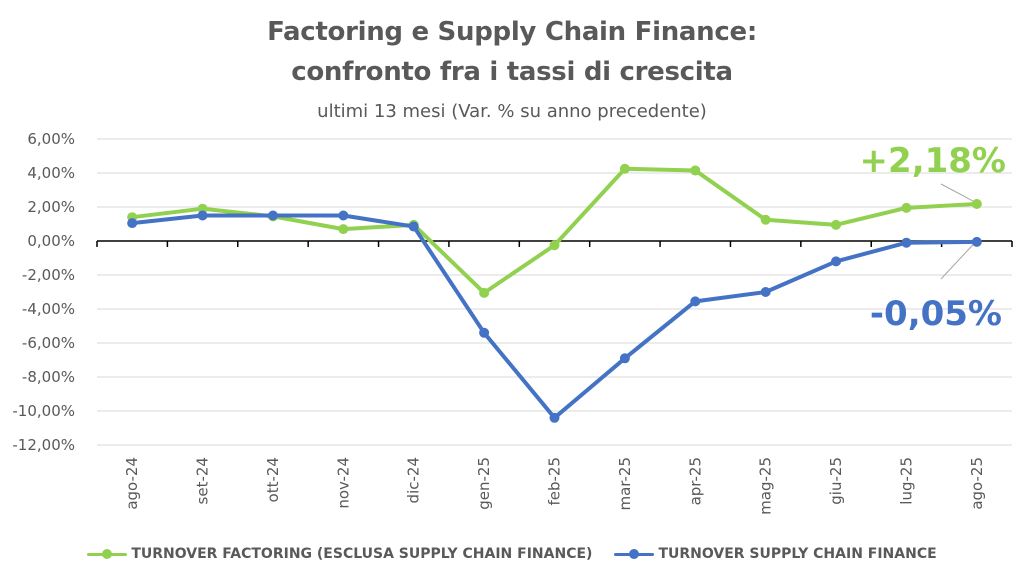 This screenshot has width=1024, height=584. I want to click on x-tick-label: nov-24, so click(343, 483).